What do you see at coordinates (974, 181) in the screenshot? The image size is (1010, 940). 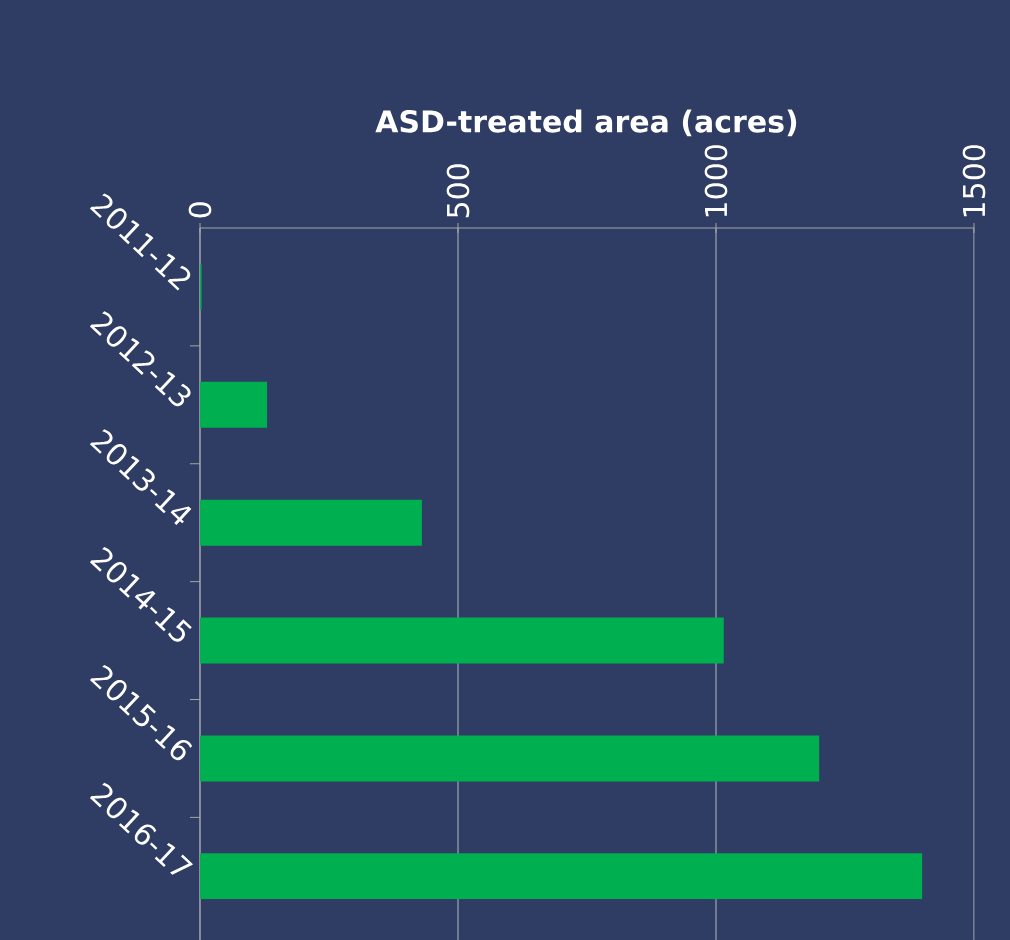 I see `x-tick-label: 1500` at bounding box center [974, 181].